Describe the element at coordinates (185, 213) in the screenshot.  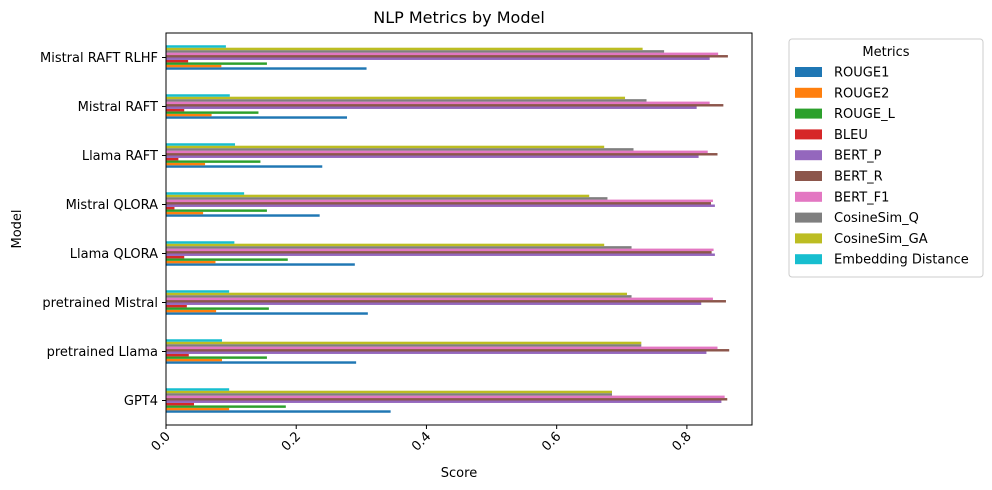
I see `bar-rouge2-mistral-qlora` at that location.